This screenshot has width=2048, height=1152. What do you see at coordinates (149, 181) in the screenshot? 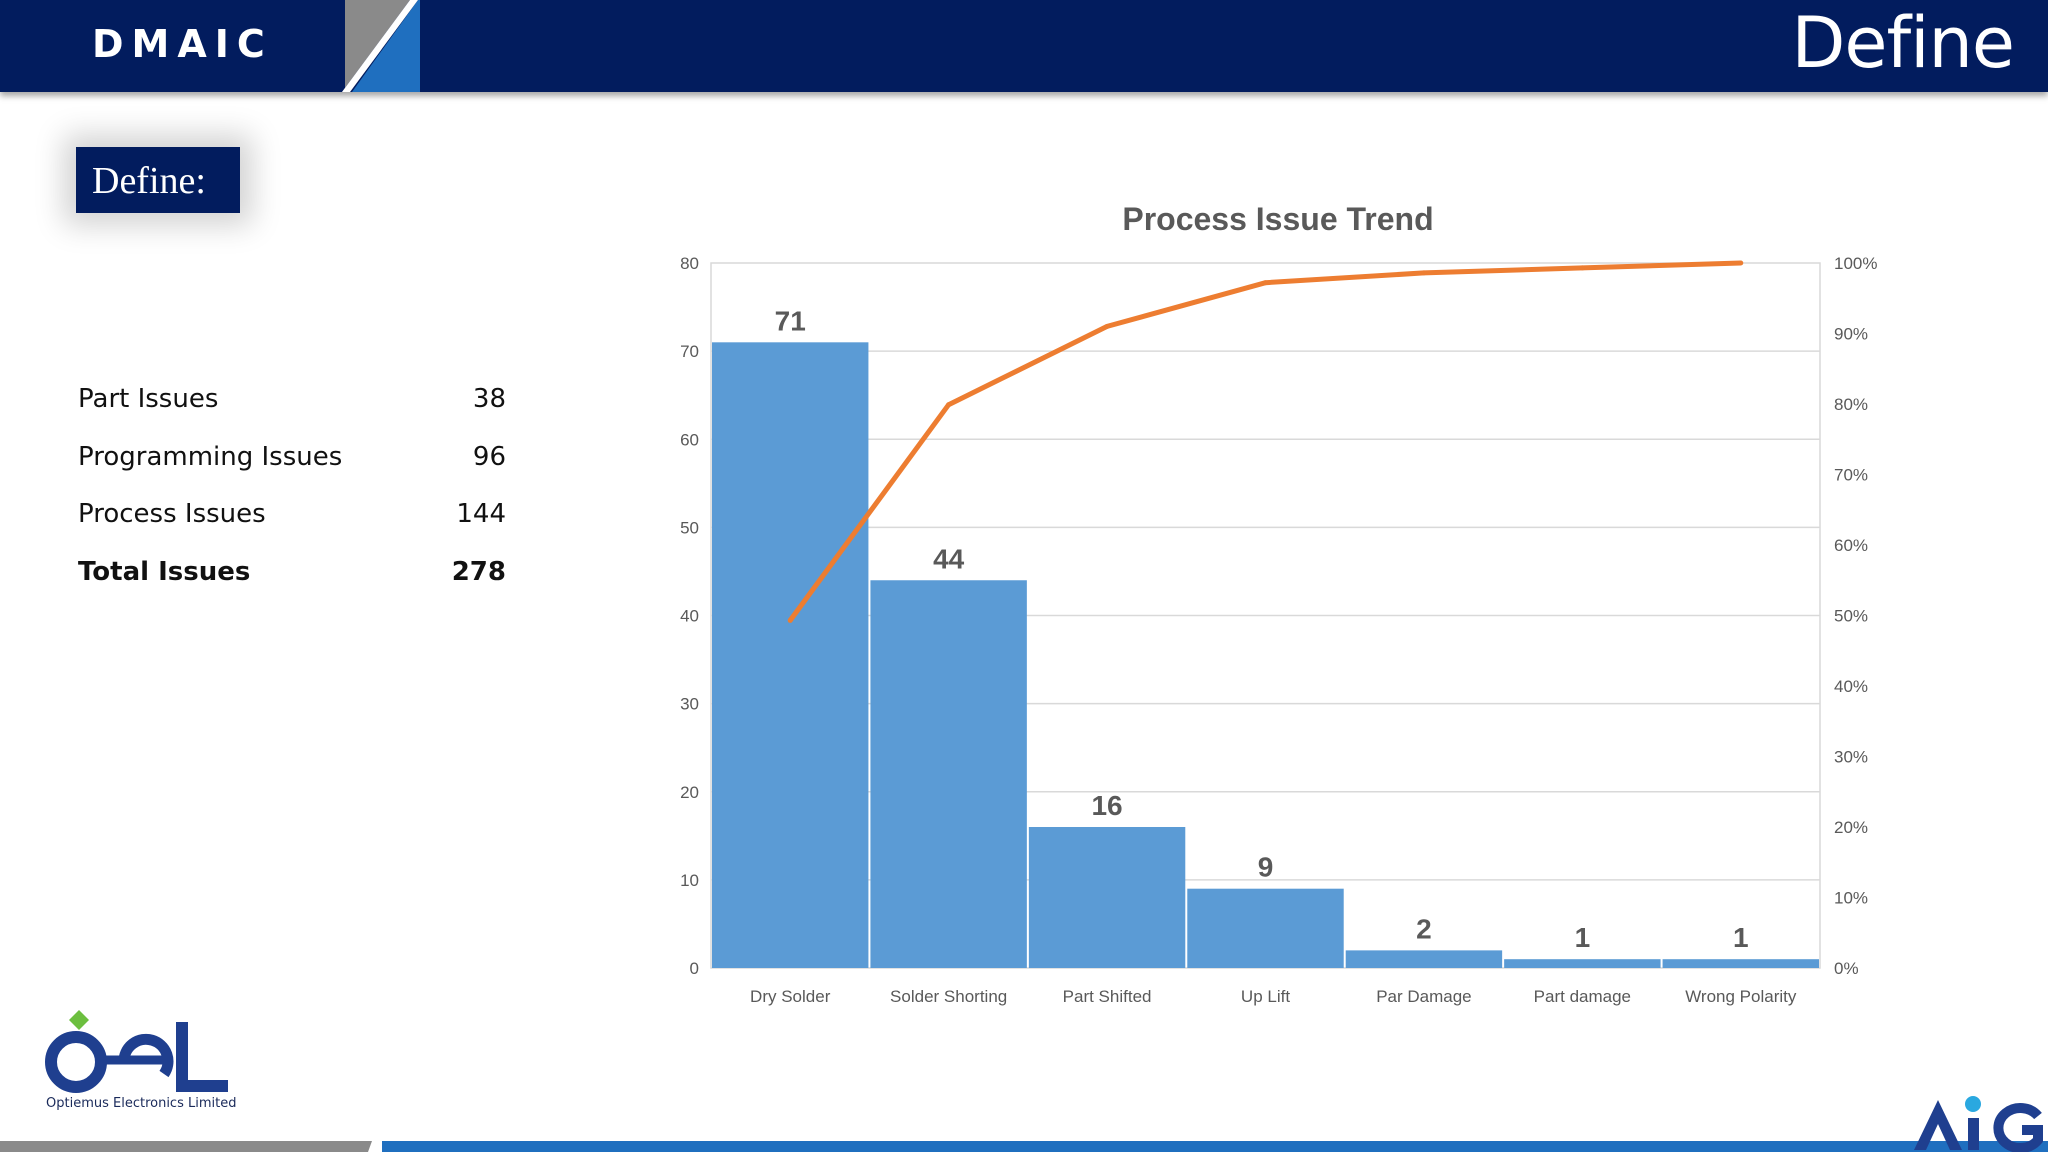
I see `section-label: Define:` at bounding box center [149, 181].